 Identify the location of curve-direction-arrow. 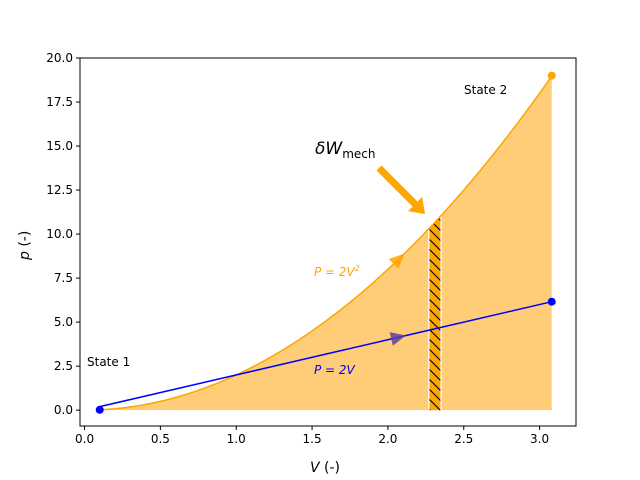
(396, 261).